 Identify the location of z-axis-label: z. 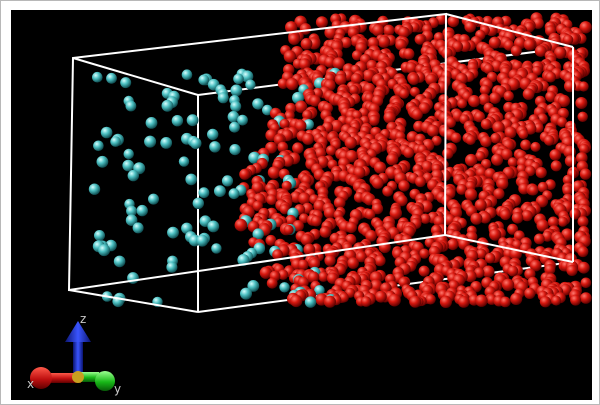
(83, 319).